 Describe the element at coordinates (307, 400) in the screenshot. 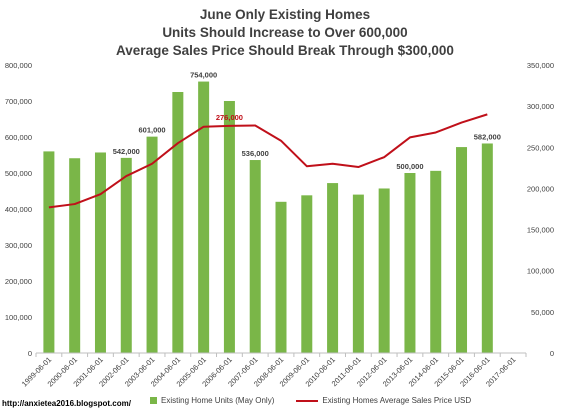

I see `legend-swatch-price` at that location.